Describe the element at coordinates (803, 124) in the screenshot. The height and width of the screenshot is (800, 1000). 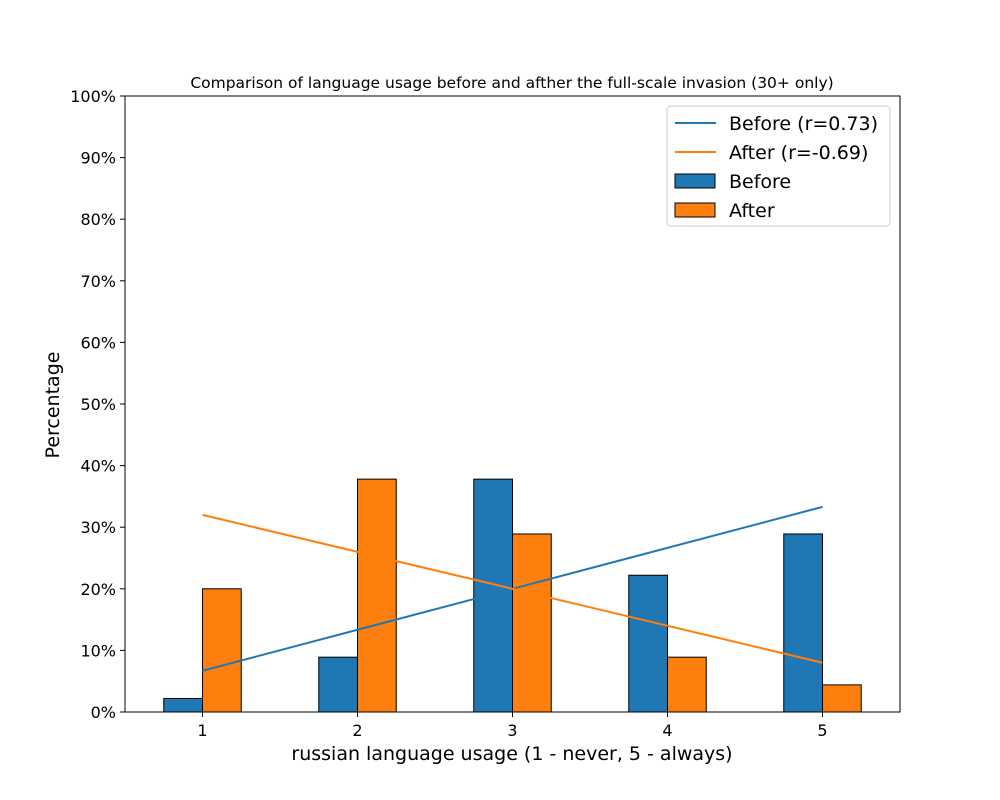
I see `legend-label: Before (r=0.73)` at that location.